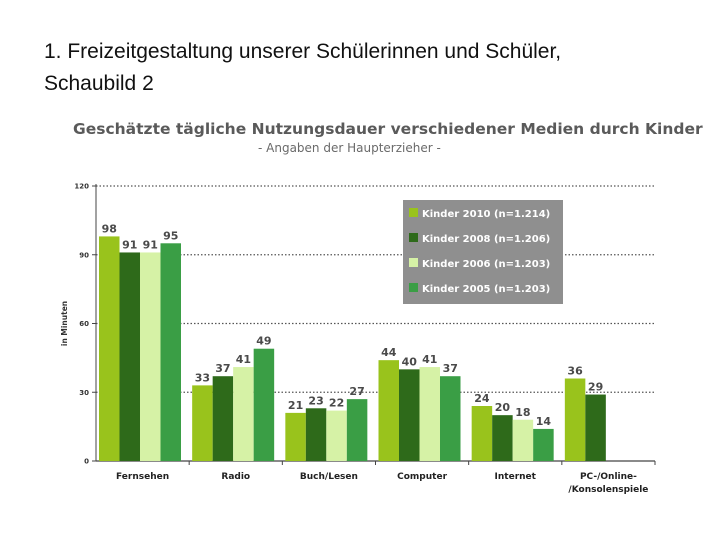 The height and width of the screenshot is (540, 720). I want to click on data-label: 23, so click(315, 400).